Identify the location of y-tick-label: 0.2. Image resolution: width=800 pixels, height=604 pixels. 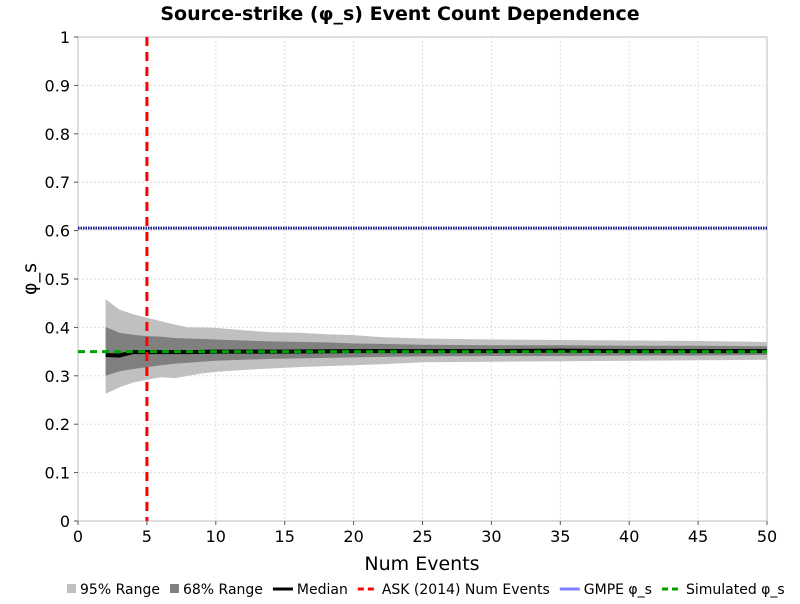
(57, 424).